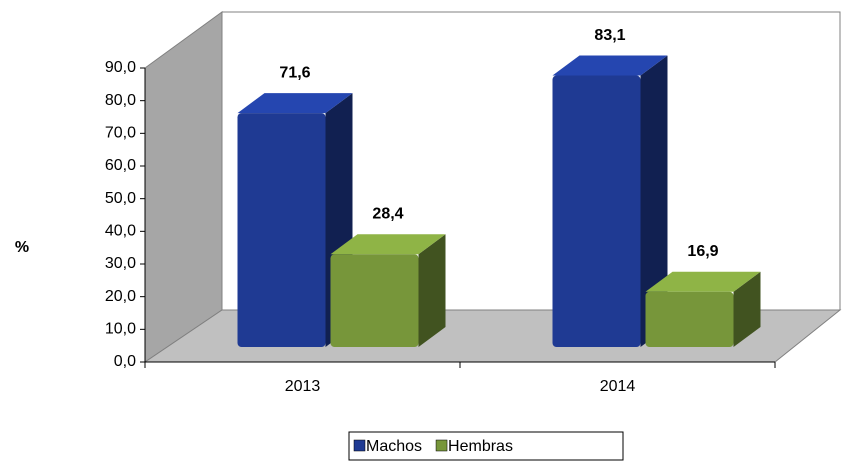  Describe the element at coordinates (120, 100) in the screenshot. I see `y-tick-label: 80,0` at that location.